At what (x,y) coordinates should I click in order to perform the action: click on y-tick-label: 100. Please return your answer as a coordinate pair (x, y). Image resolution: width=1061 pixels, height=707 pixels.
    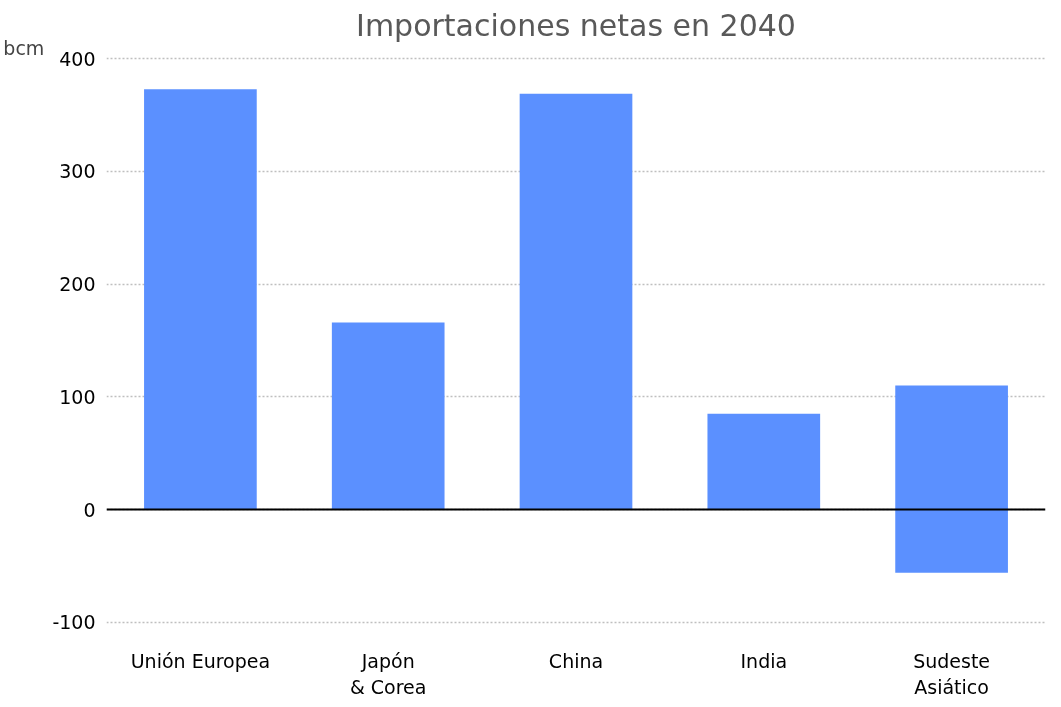
    Looking at the image, I should click on (77, 396).